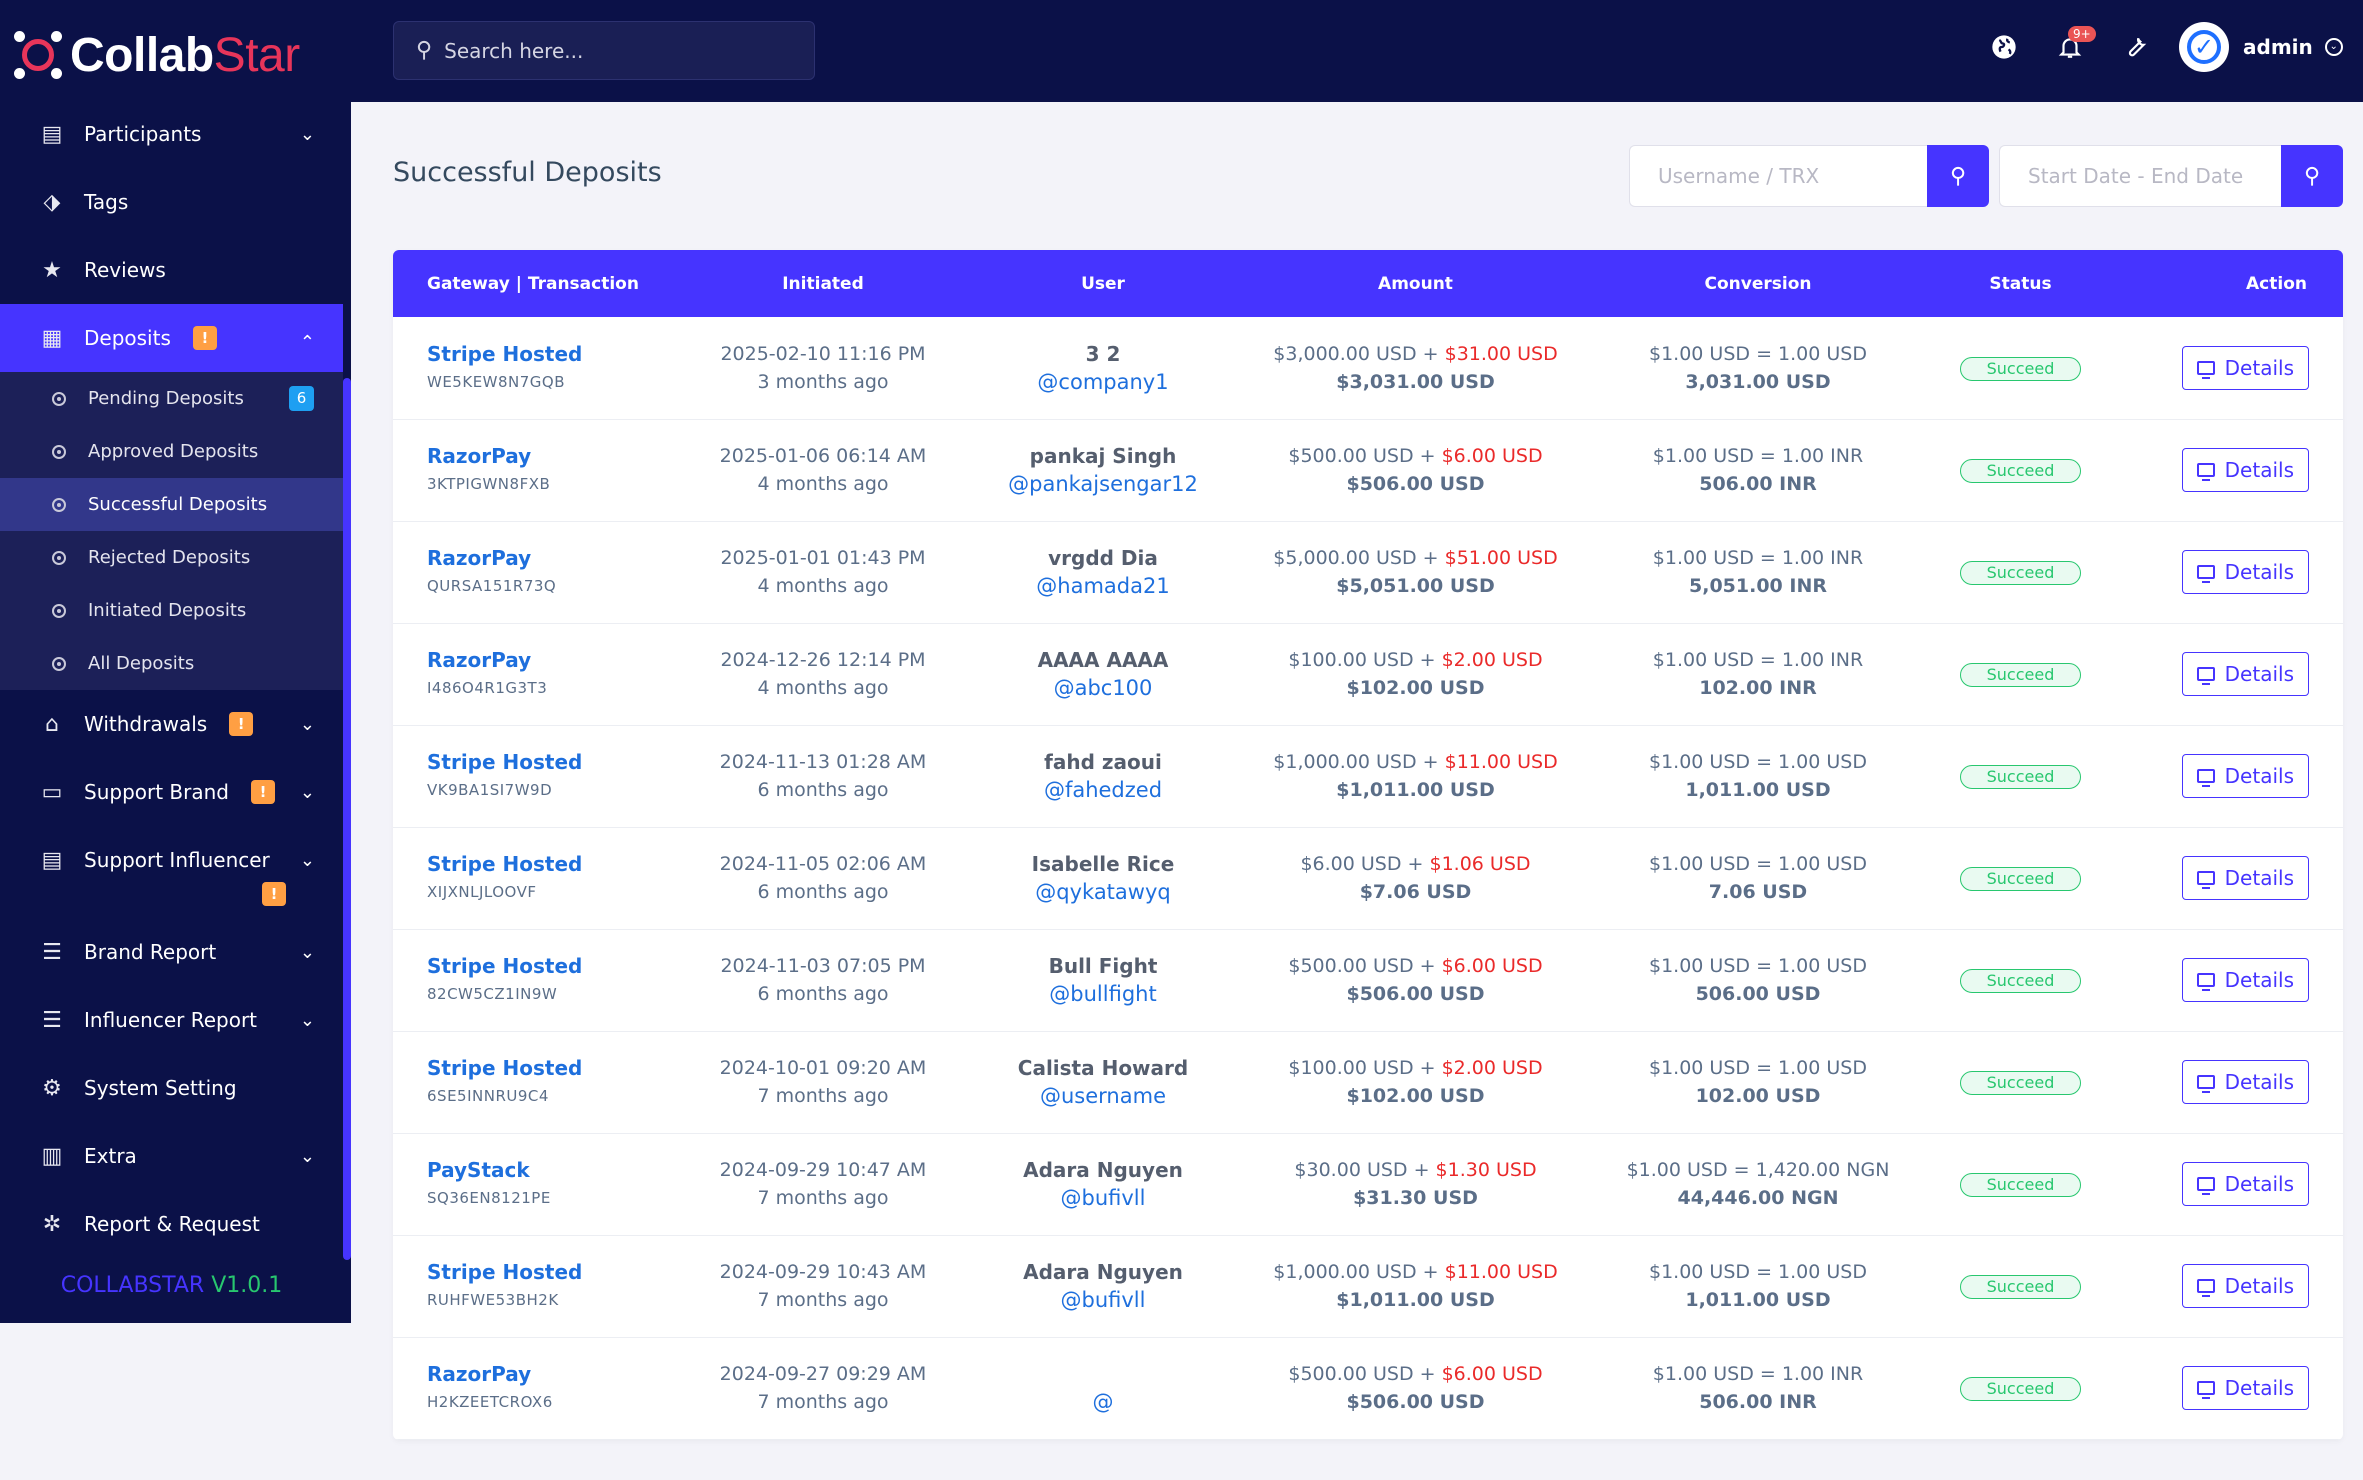 This screenshot has width=2363, height=1480. Describe the element at coordinates (1356, 762) in the screenshot. I see `amount-base: $1,000.00 USD +` at that location.